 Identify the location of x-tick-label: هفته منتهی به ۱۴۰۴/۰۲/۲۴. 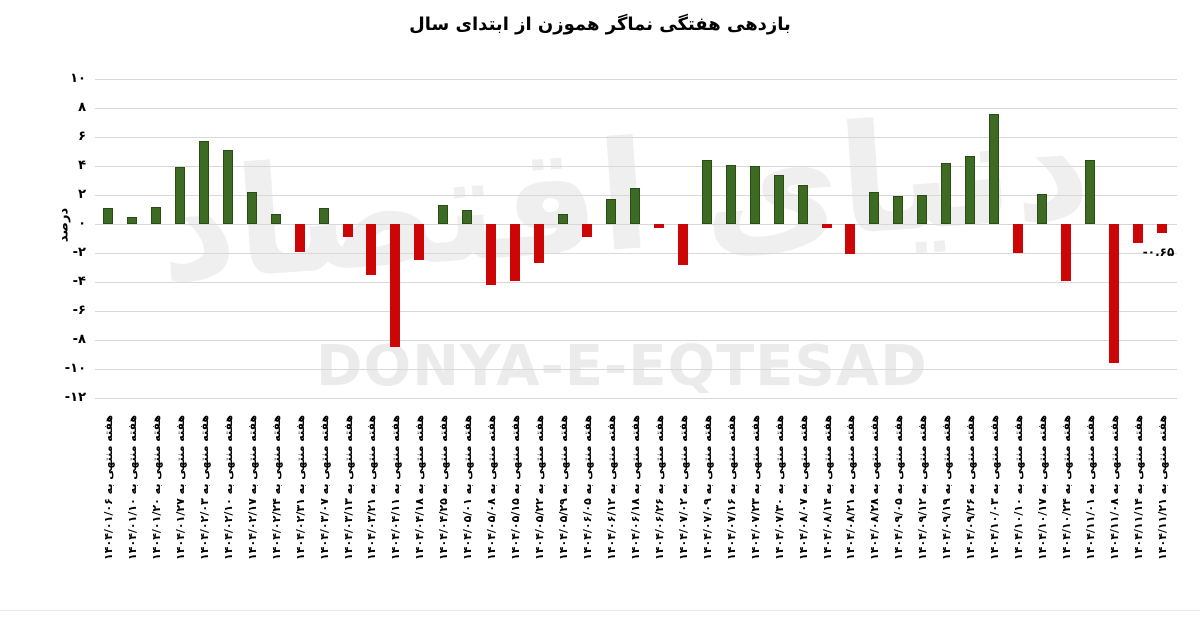
(276, 487).